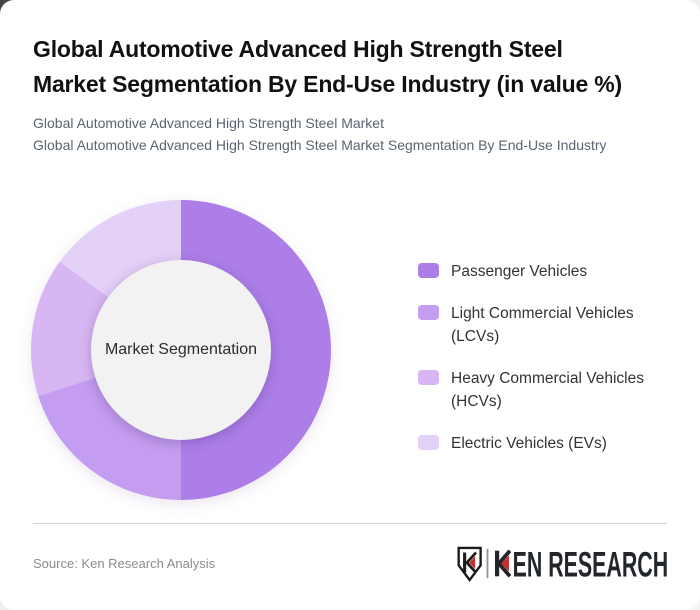 The image size is (700, 610). I want to click on brand-text: EN RESEARCH, so click(591, 564).